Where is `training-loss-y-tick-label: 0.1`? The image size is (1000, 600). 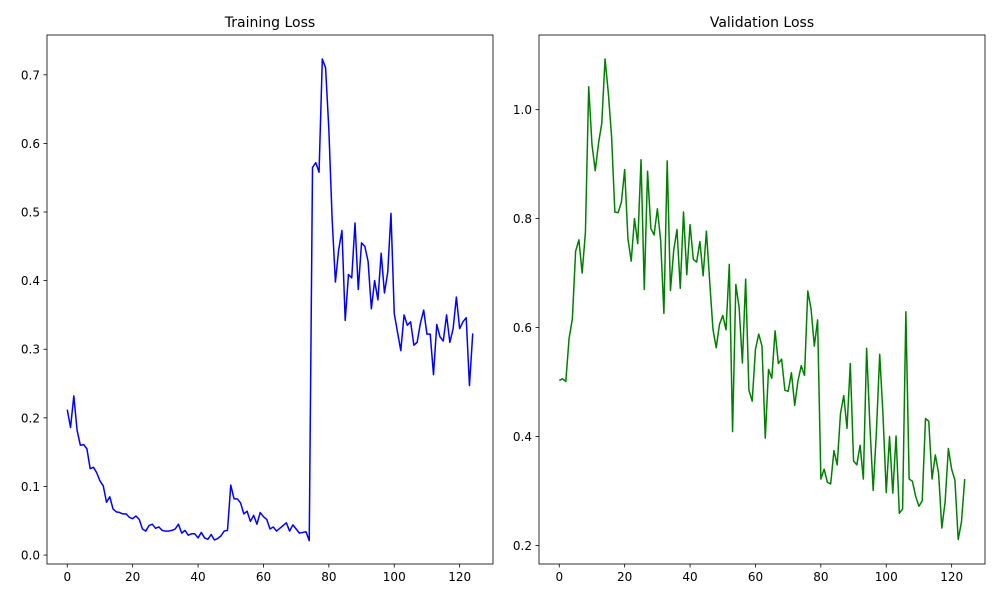 training-loss-y-tick-label: 0.1 is located at coordinates (30, 487).